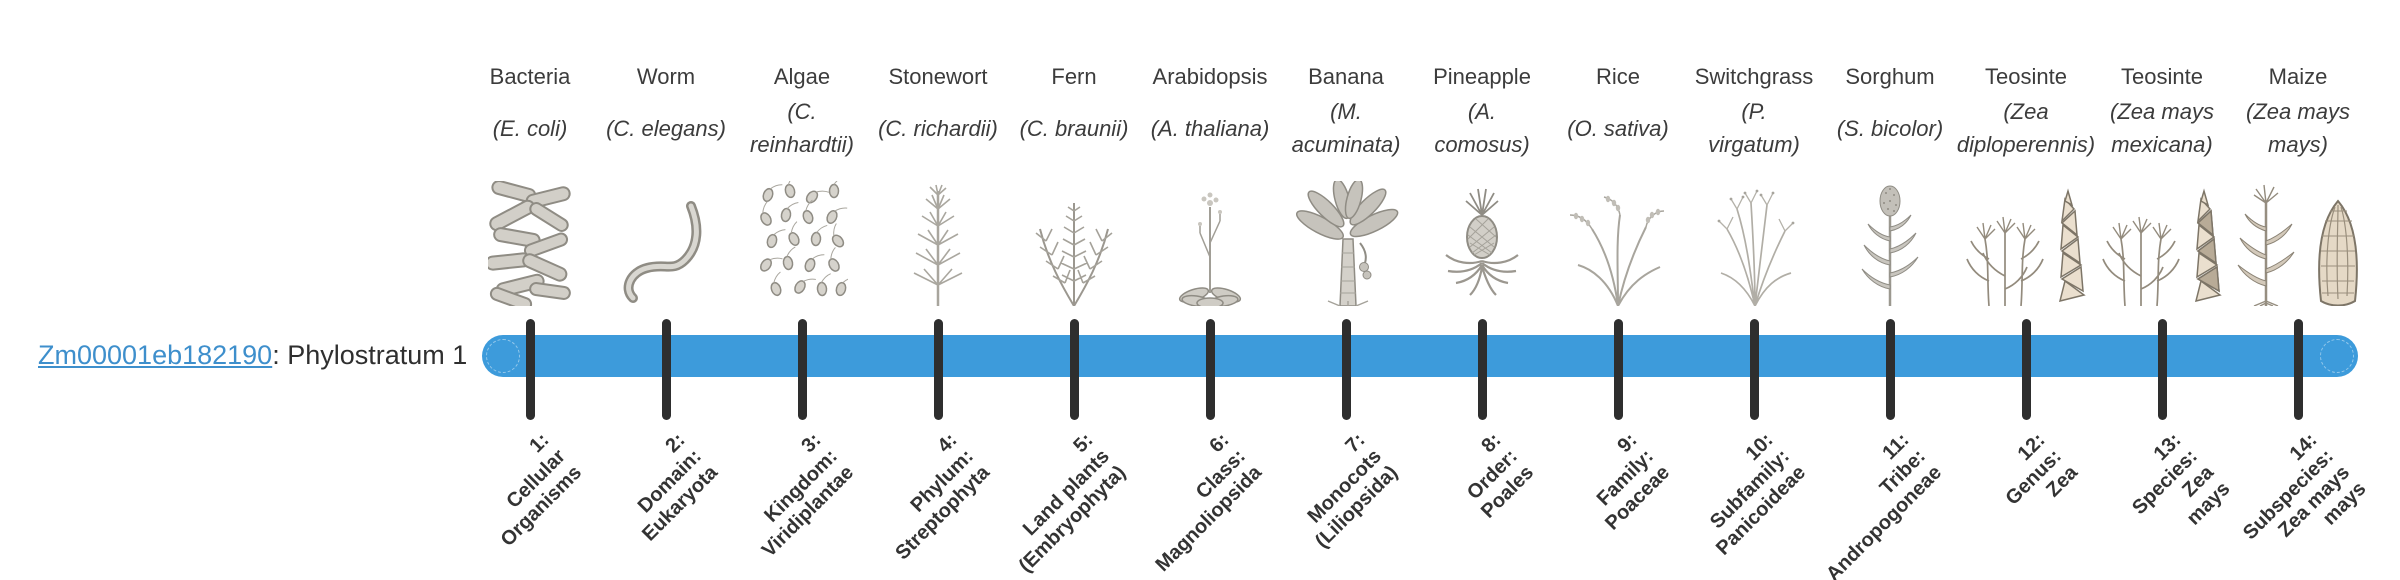 The height and width of the screenshot is (580, 2400). I want to click on switchgrass-icon, so click(1755, 247).